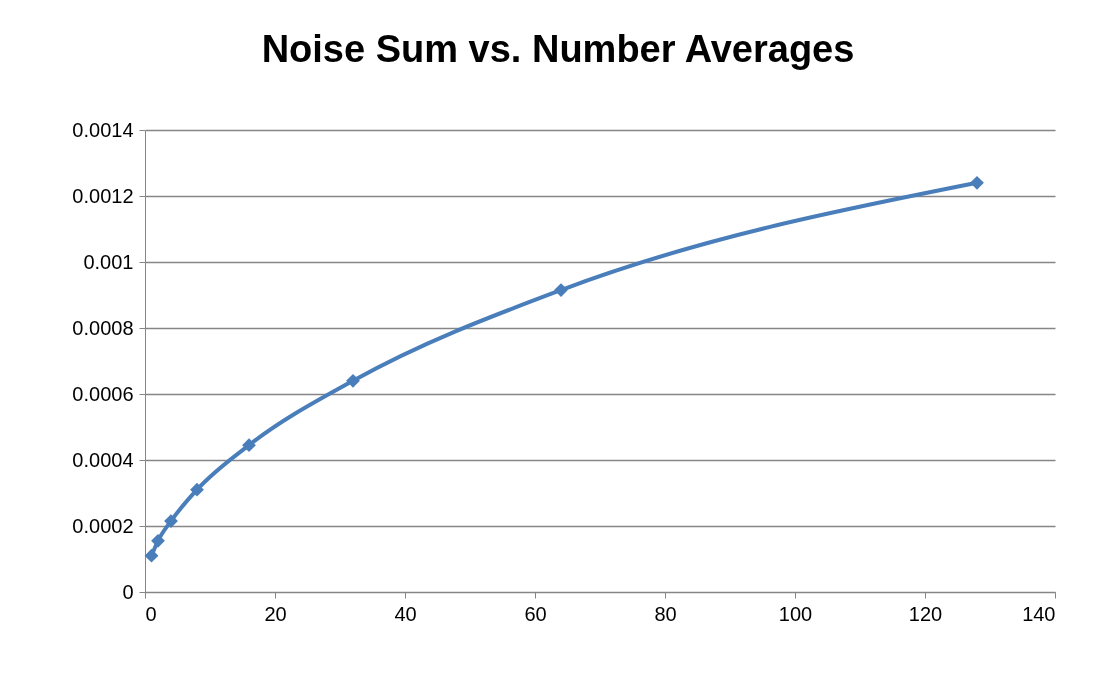 Image resolution: width=1099 pixels, height=675 pixels. I want to click on y-tick-label: 0.0012, so click(103, 195).